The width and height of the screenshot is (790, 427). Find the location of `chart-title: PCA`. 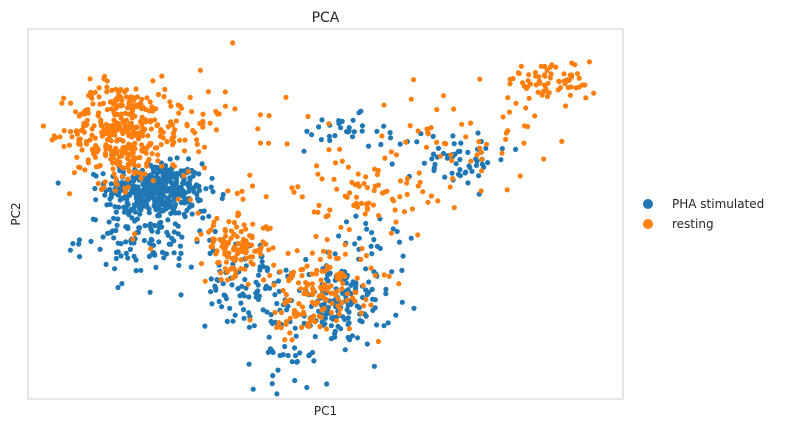

chart-title: PCA is located at coordinates (326, 18).